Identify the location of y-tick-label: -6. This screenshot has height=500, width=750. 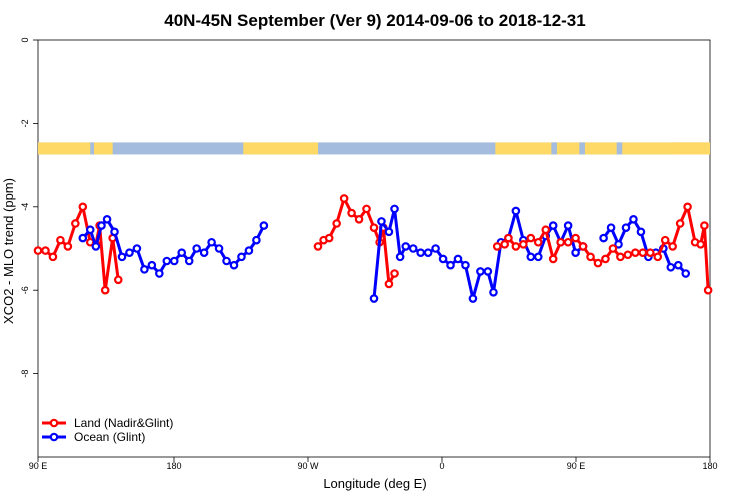
(25, 290).